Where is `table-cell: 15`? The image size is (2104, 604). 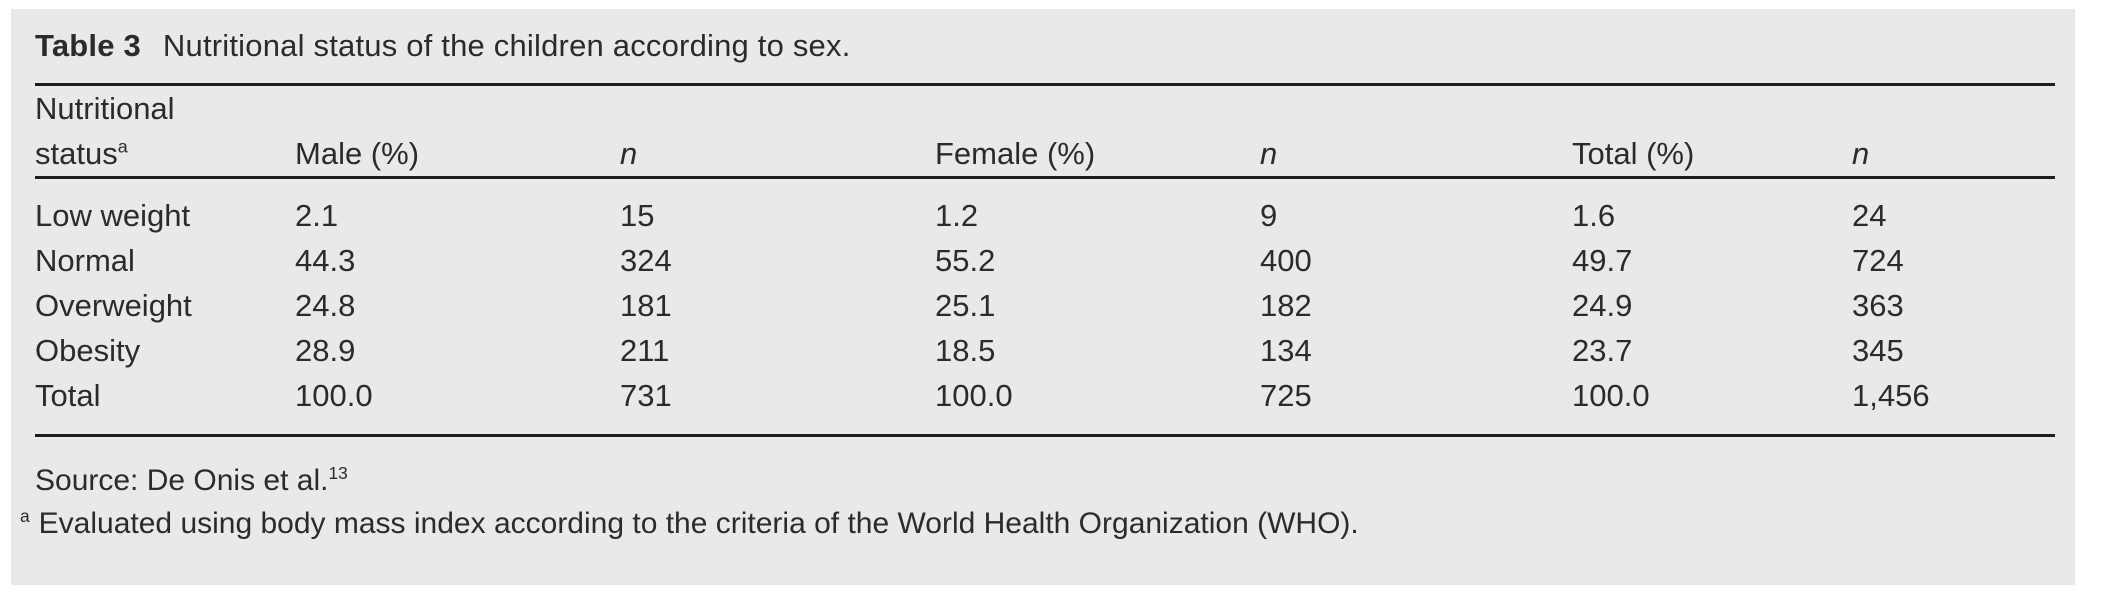 table-cell: 15 is located at coordinates (637, 215).